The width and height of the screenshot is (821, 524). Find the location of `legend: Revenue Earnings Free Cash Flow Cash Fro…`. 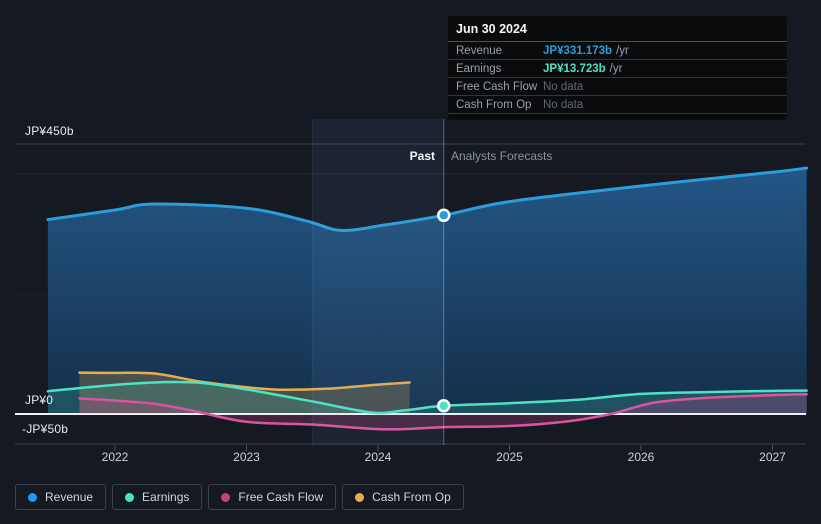

legend: Revenue Earnings Free Cash Flow Cash Fro… is located at coordinates (239, 497).